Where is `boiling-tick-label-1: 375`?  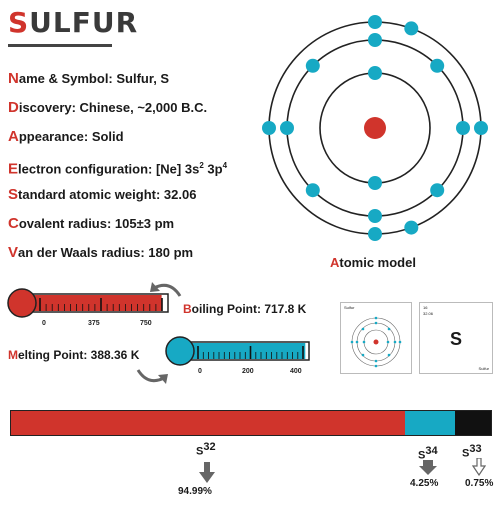
boiling-tick-label-1: 375 is located at coordinates (94, 323).